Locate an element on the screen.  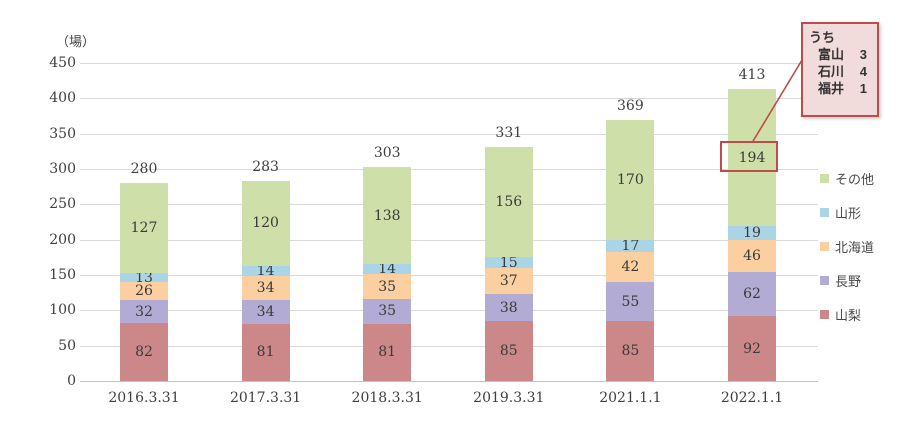
annotation-value: 3 is located at coordinates (863, 54).